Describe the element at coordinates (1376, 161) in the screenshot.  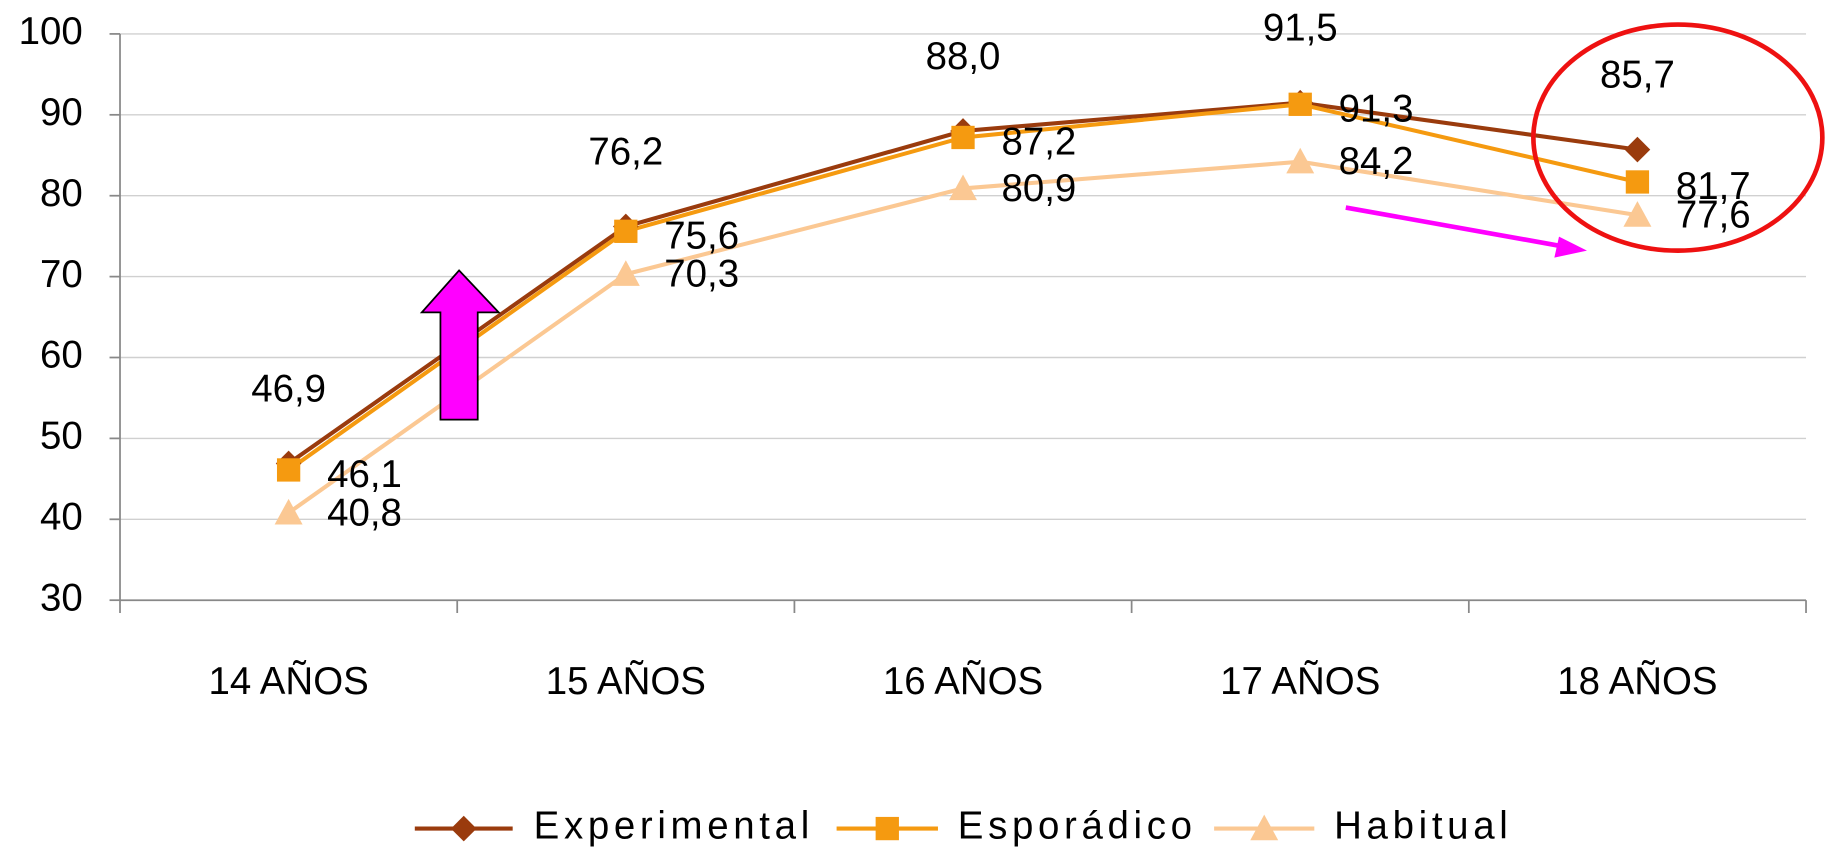
I see `data-label: 84,2` at that location.